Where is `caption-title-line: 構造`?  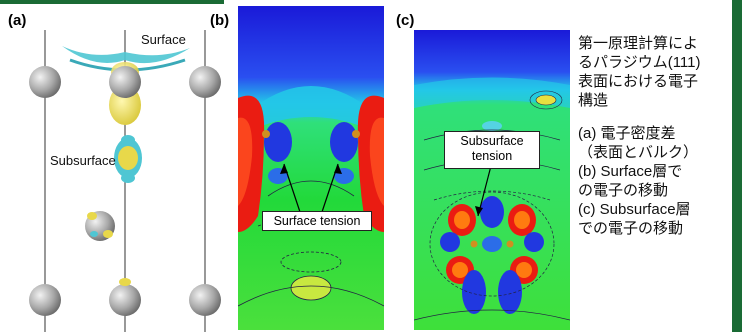
caption-title-line: 構造 is located at coordinates (593, 100).